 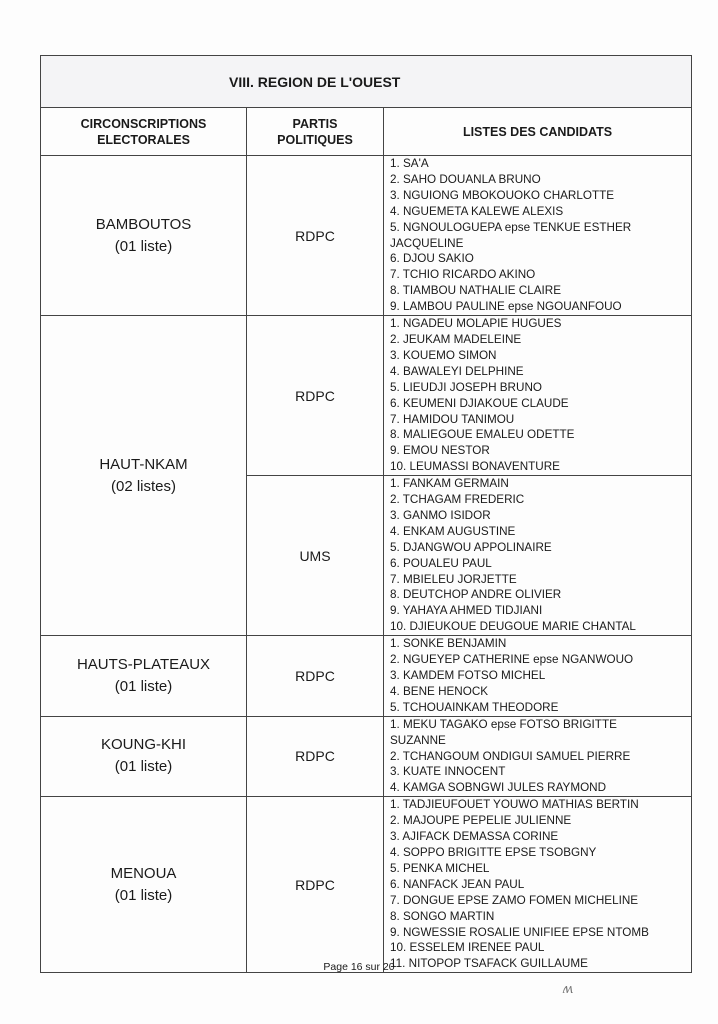 What do you see at coordinates (143, 676) in the screenshot?
I see `constituency-cell: HAUTS-PLATEAUX (01 liste)` at bounding box center [143, 676].